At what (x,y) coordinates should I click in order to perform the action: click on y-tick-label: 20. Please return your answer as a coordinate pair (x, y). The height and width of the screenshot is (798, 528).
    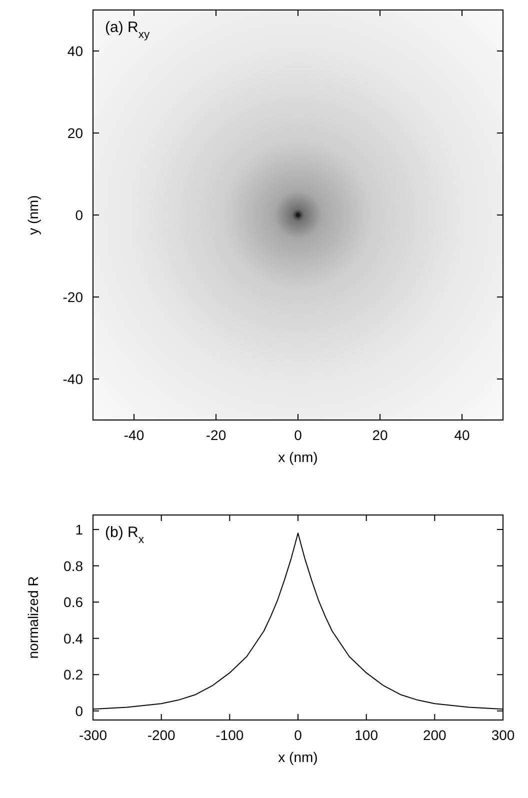
    Looking at the image, I should click on (75, 133).